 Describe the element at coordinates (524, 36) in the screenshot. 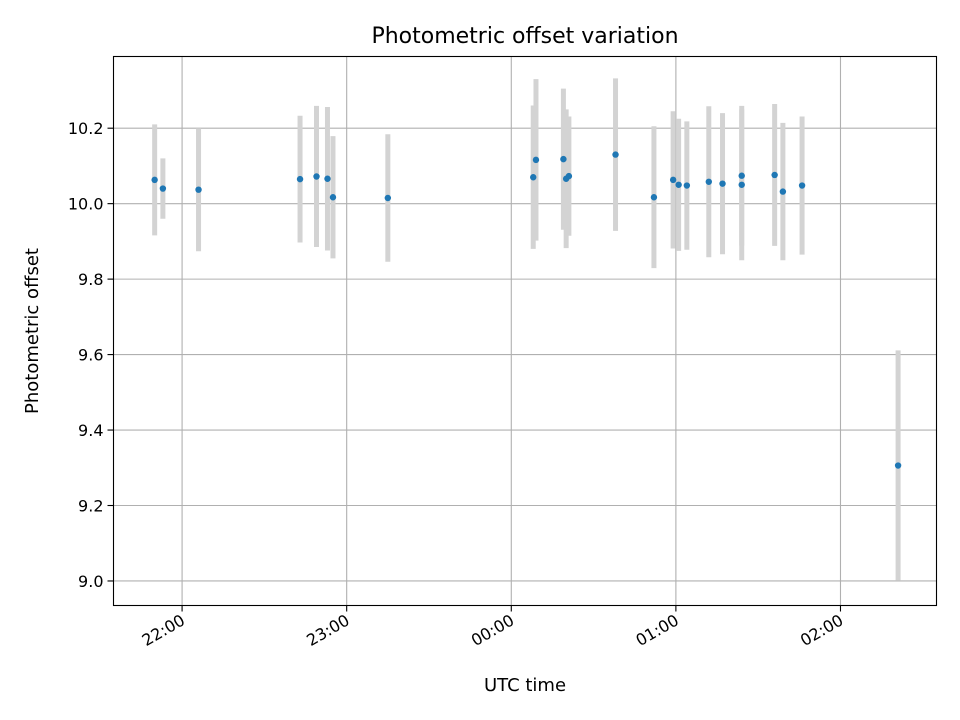

I see `chart-title: Photometric offset variation` at that location.